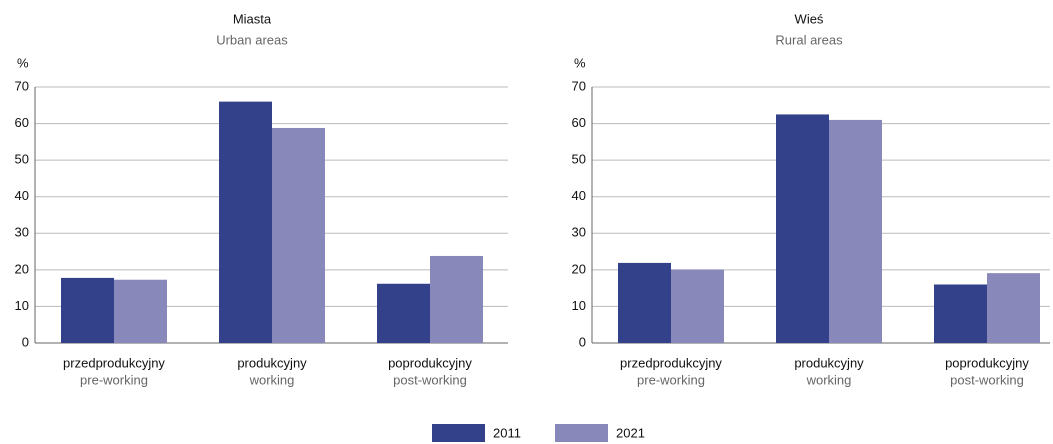 This screenshot has height=444, width=1053. What do you see at coordinates (809, 39) in the screenshot?
I see `chart-subtitle: Rural areas` at bounding box center [809, 39].